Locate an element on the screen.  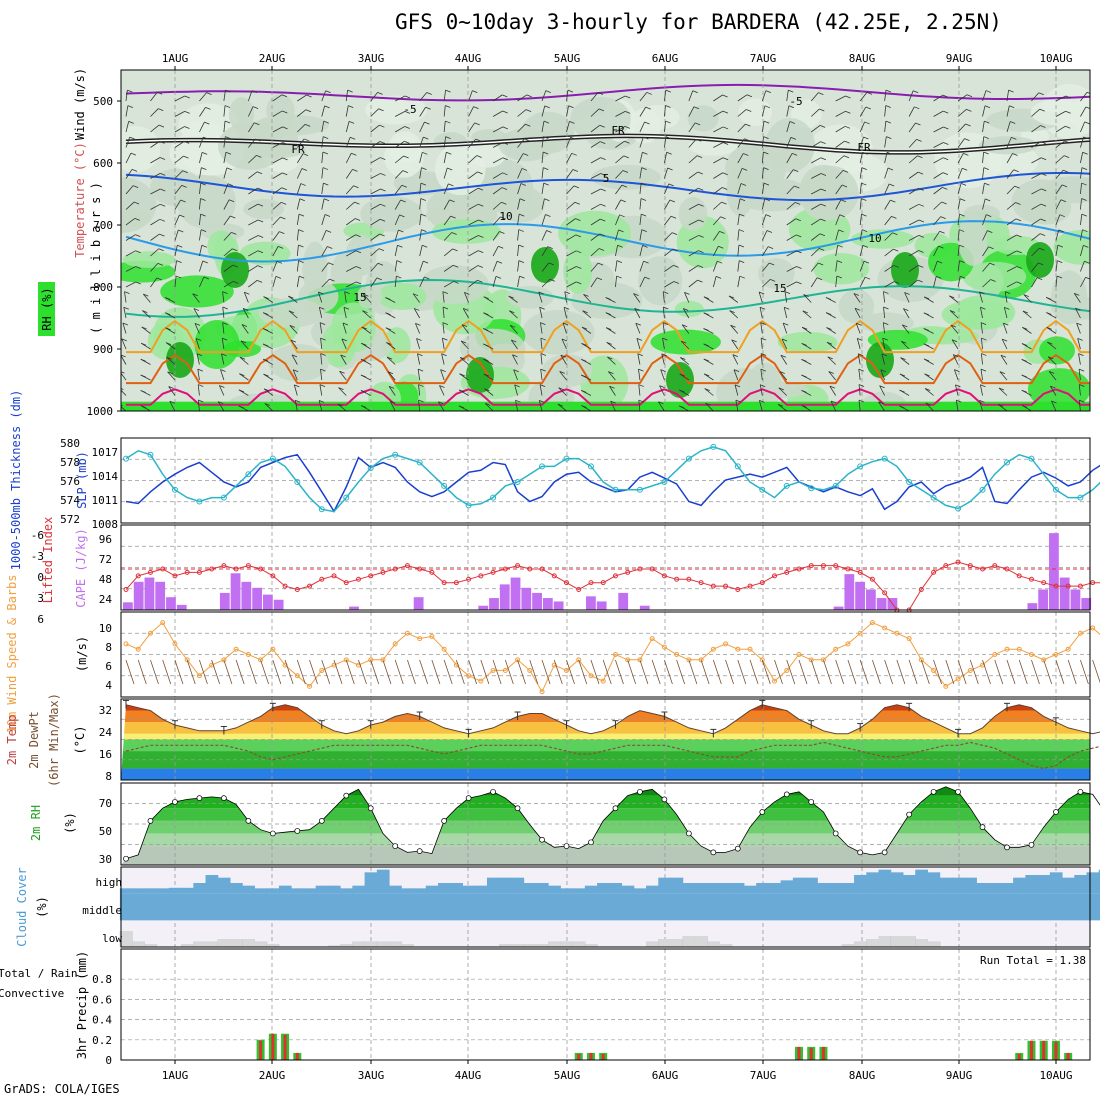
temp-unit-label: (°C) is located at coordinates (80, 740).